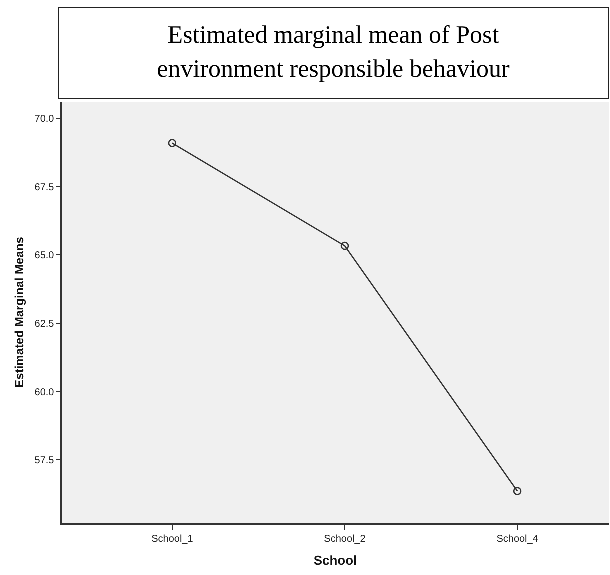 The width and height of the screenshot is (610, 575). Describe the element at coordinates (345, 539) in the screenshot. I see `x-tick-label: School_2` at that location.